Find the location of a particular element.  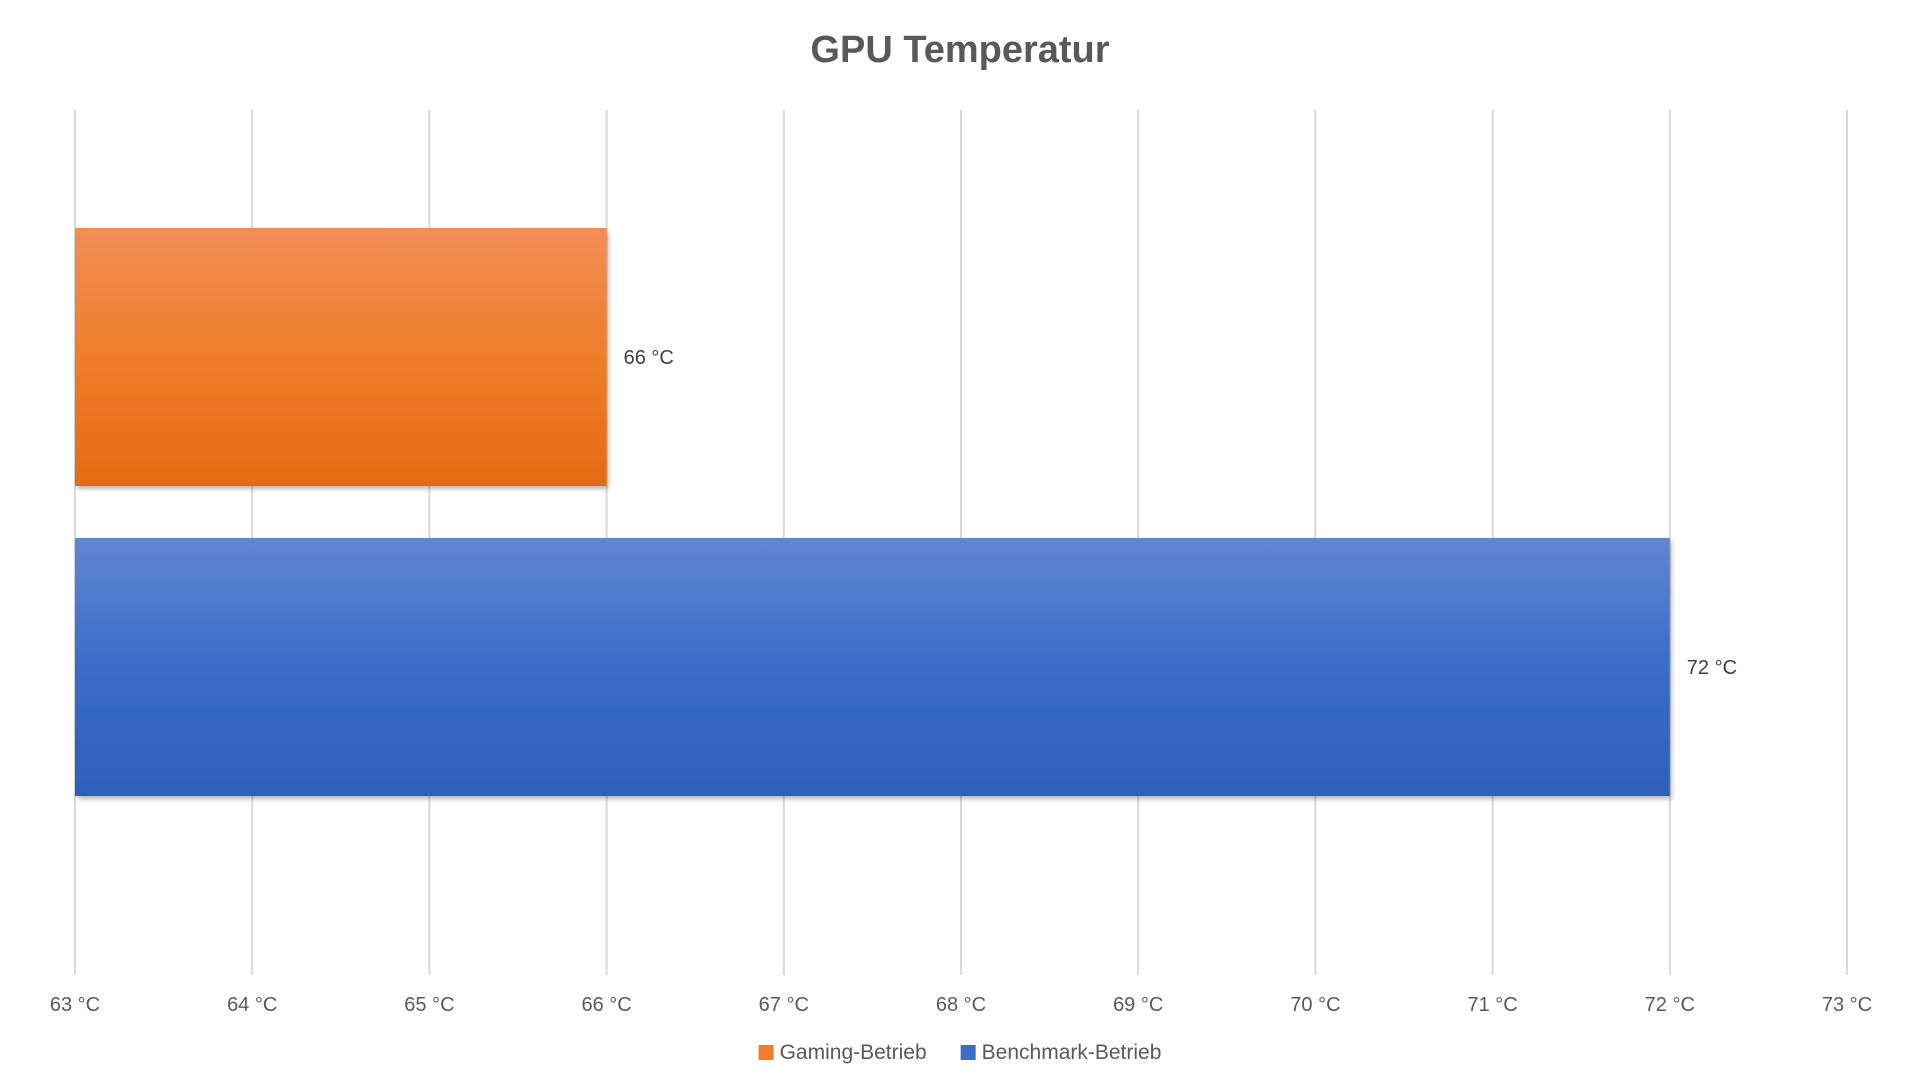

x-tick-label: 70 °C is located at coordinates (1315, 1005).